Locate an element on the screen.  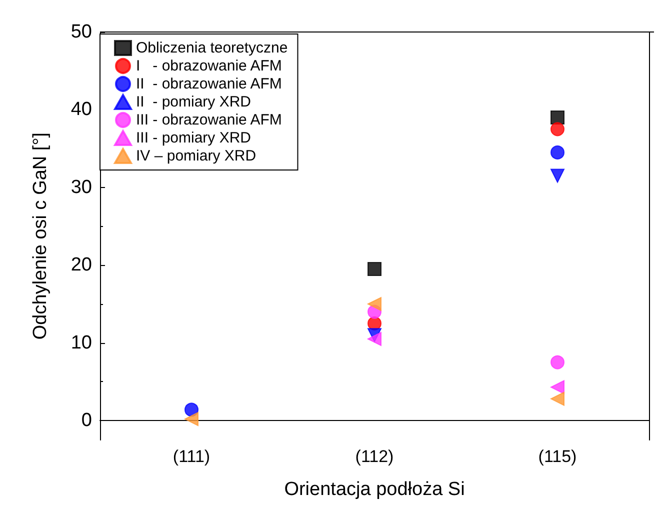
y-tick-label: 50 is located at coordinates (81, 32).